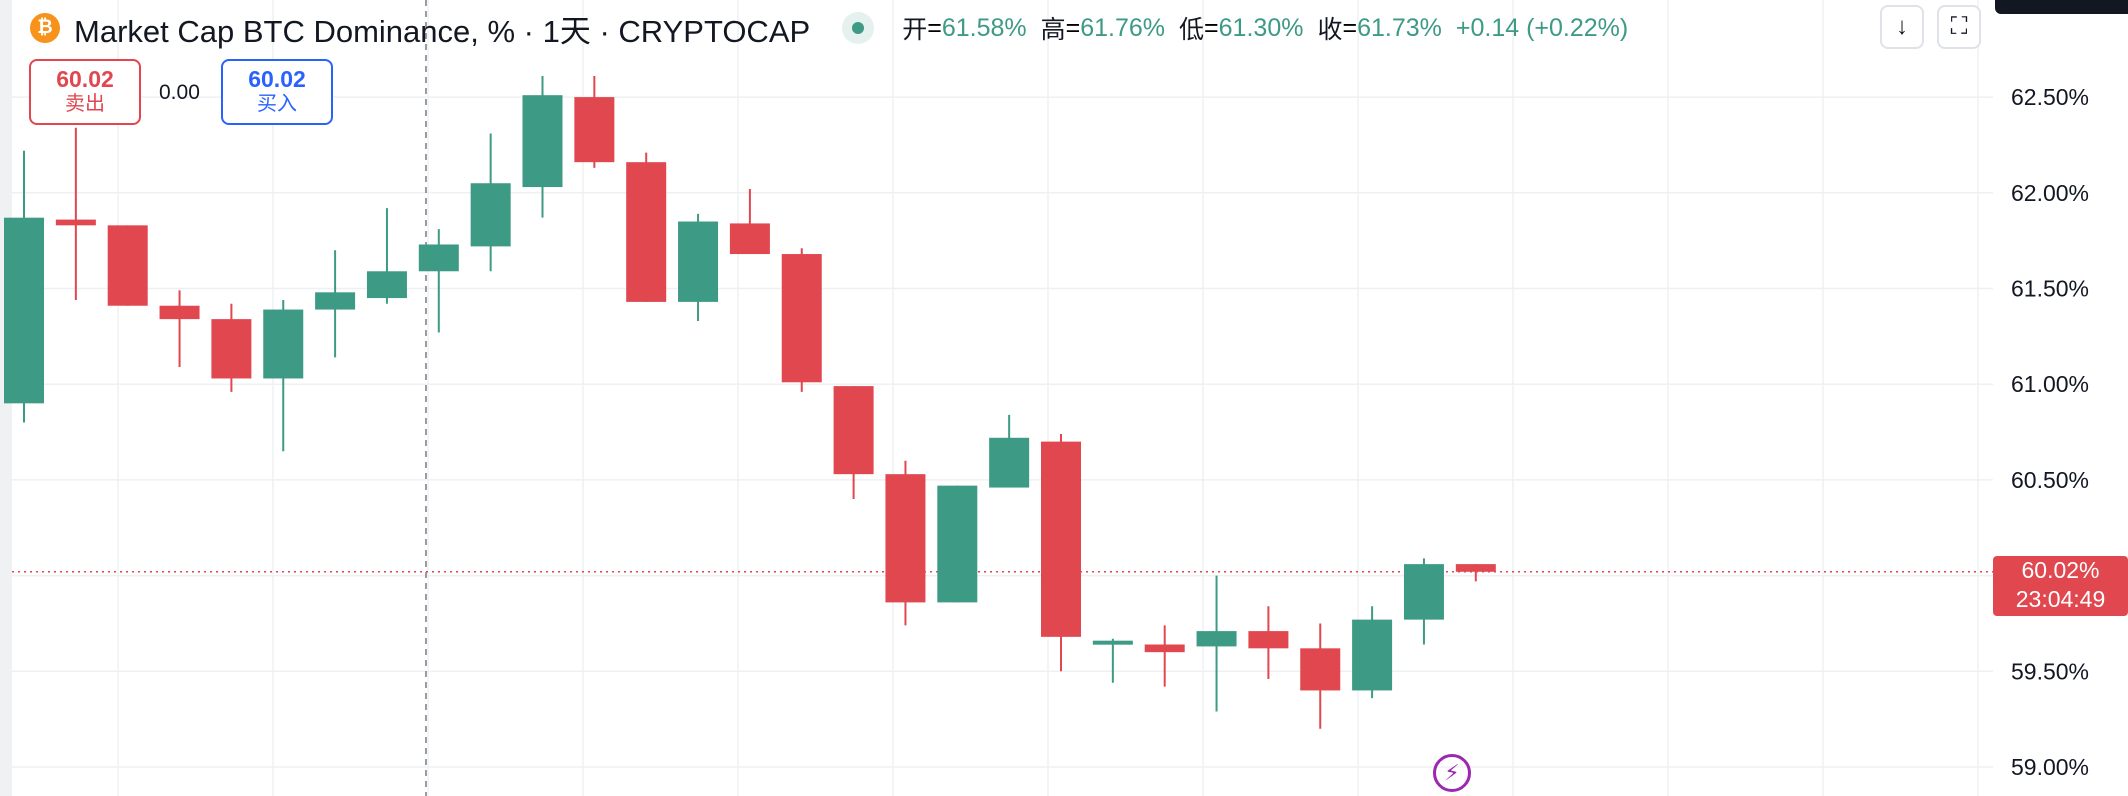  I want to click on price-change: +0.14 (+0.22%), so click(1542, 27).